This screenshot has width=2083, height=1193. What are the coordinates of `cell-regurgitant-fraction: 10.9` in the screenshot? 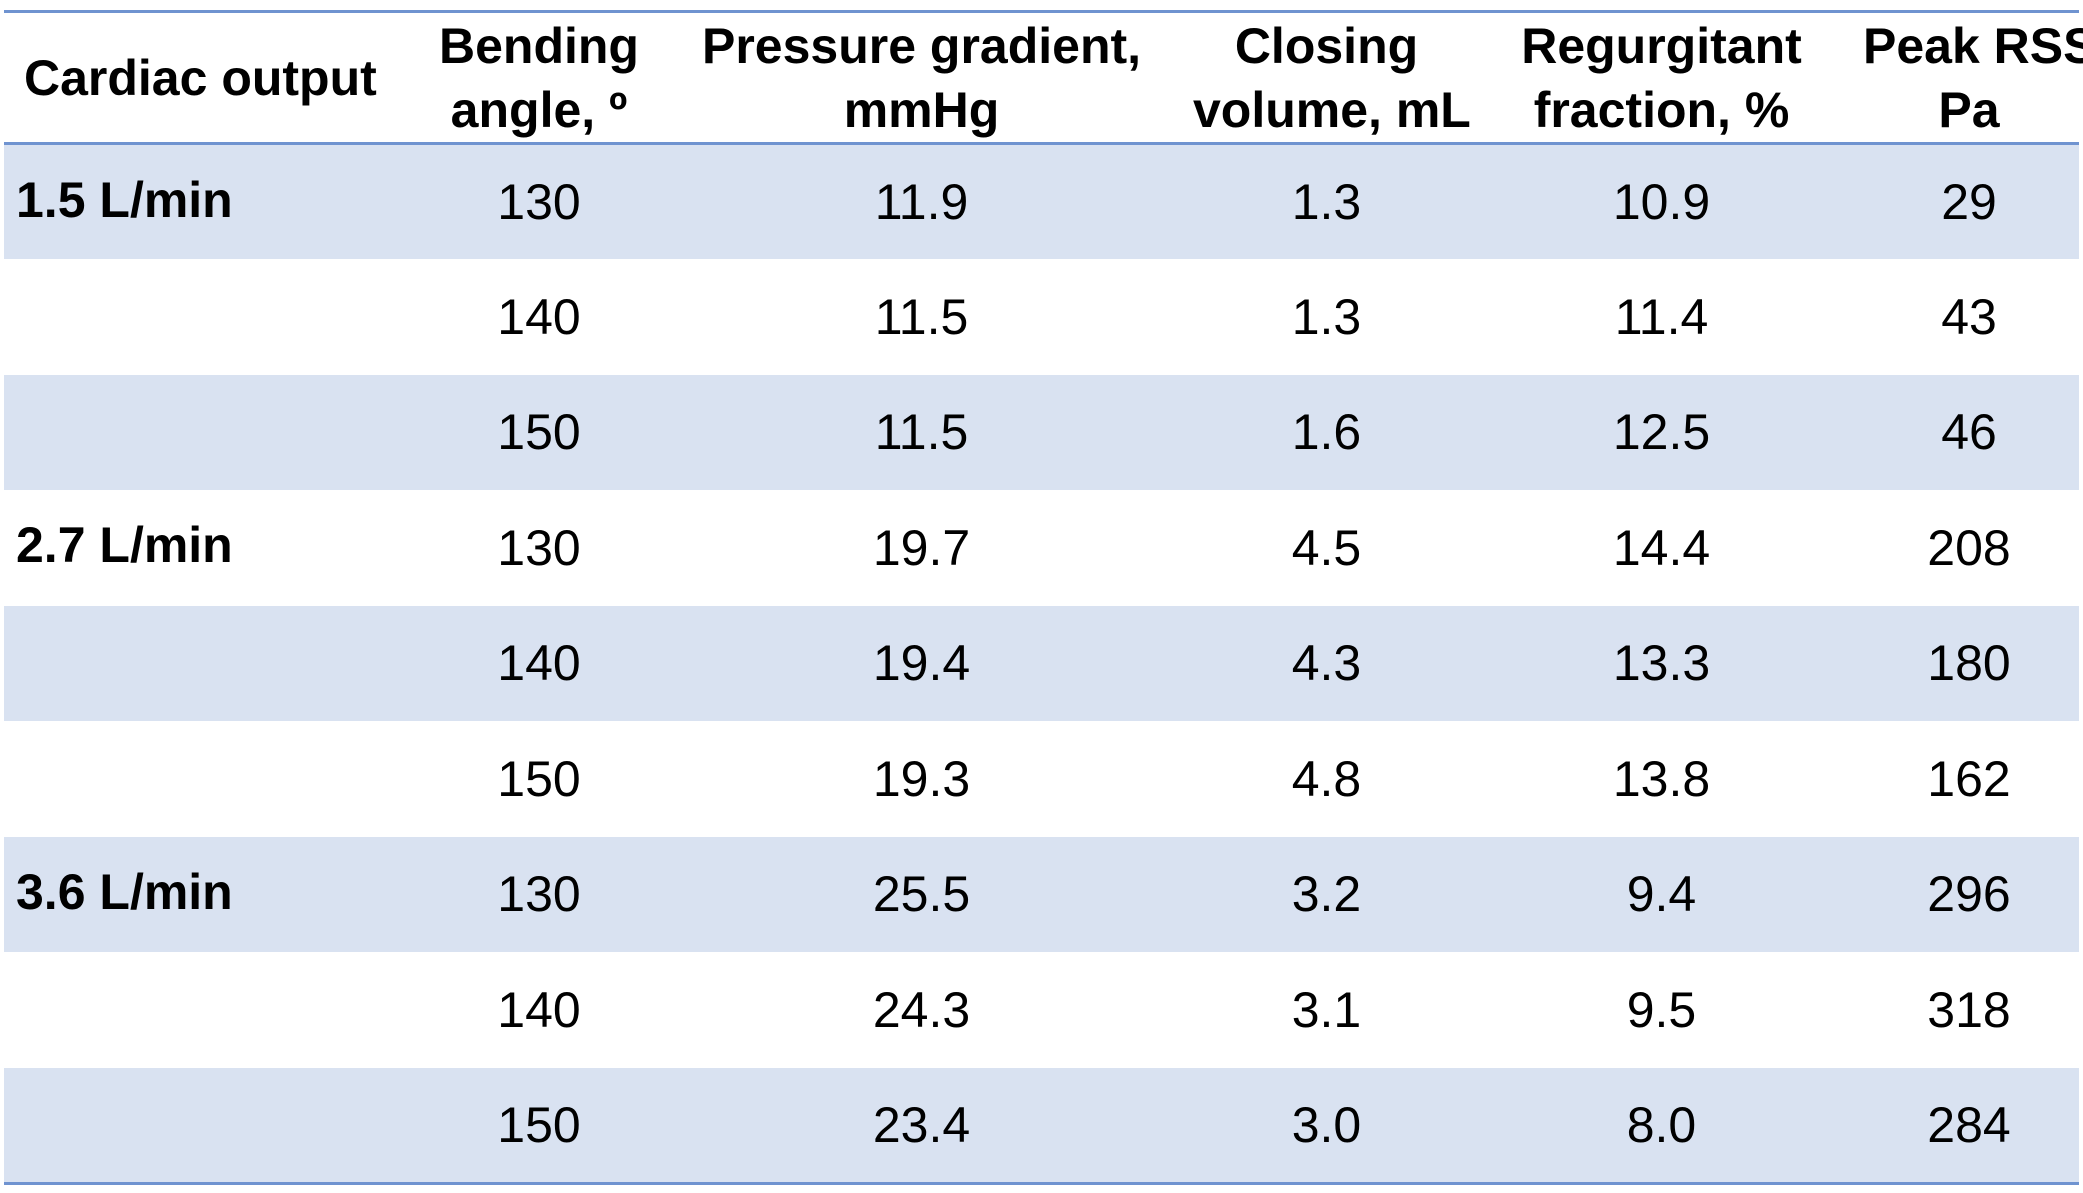 It's located at (1661, 201).